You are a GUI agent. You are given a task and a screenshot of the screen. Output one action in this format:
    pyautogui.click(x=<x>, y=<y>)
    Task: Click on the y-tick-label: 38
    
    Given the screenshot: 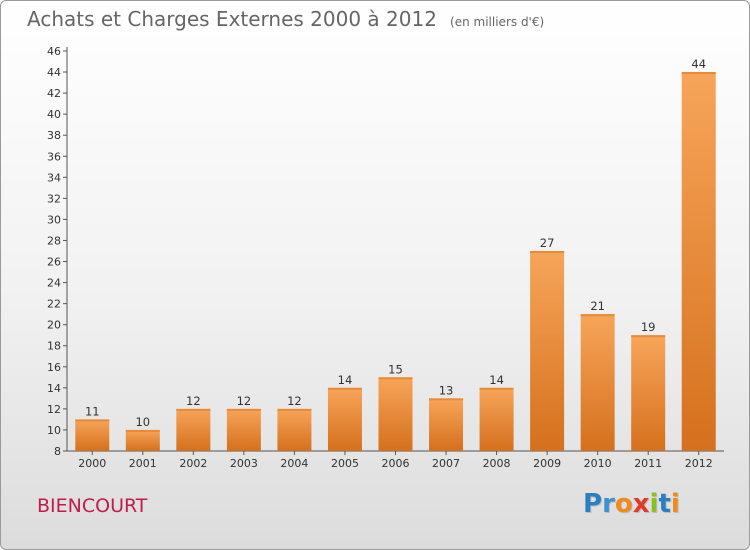 What is the action you would take?
    pyautogui.click(x=54, y=135)
    